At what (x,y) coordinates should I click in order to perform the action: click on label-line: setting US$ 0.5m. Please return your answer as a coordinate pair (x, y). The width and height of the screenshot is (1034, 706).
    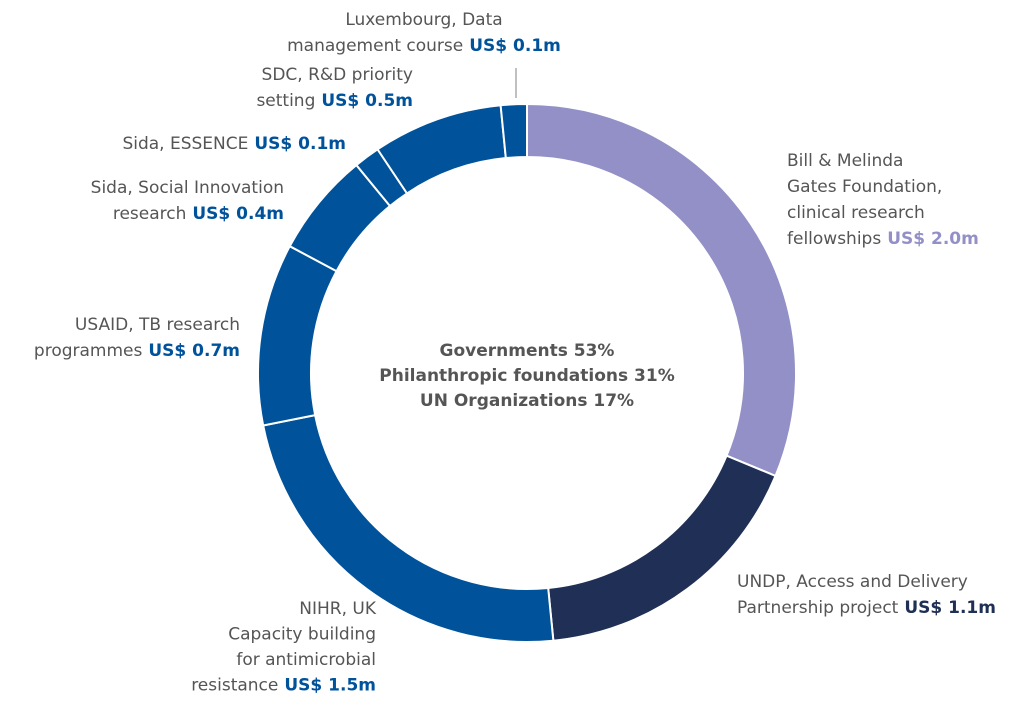
    Looking at the image, I should click on (334, 101).